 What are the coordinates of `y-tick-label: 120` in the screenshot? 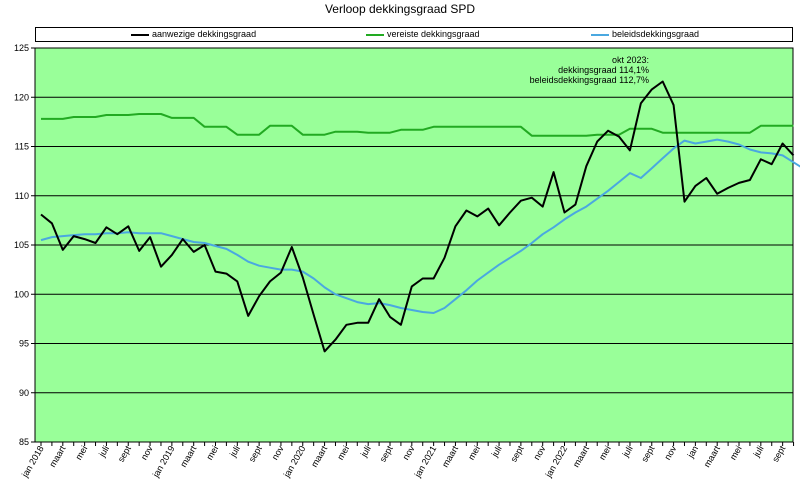 It's located at (21, 97).